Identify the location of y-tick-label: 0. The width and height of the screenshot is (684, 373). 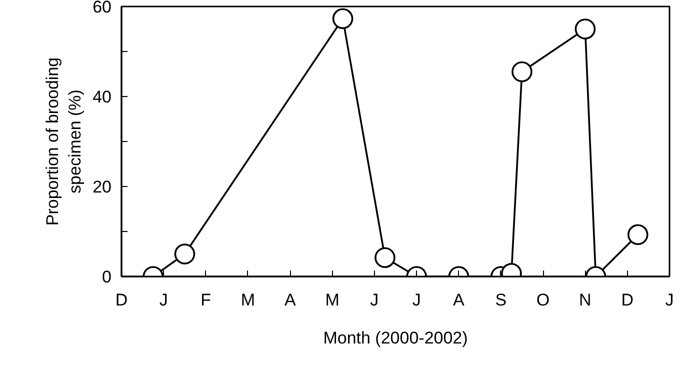
(107, 277).